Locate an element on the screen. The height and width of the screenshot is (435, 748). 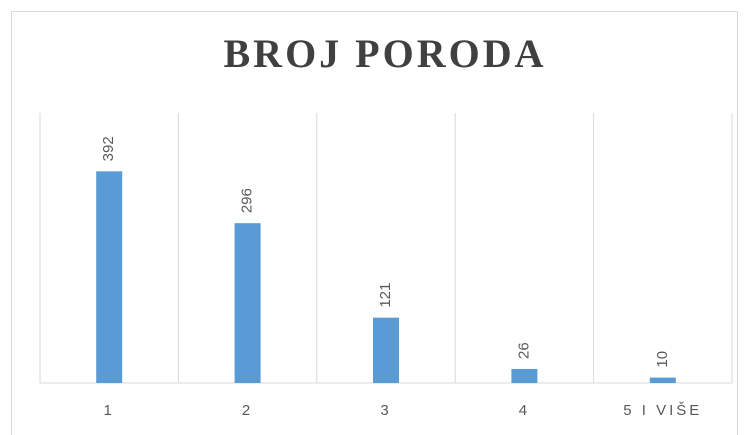
data-label: 392 is located at coordinates (108, 148).